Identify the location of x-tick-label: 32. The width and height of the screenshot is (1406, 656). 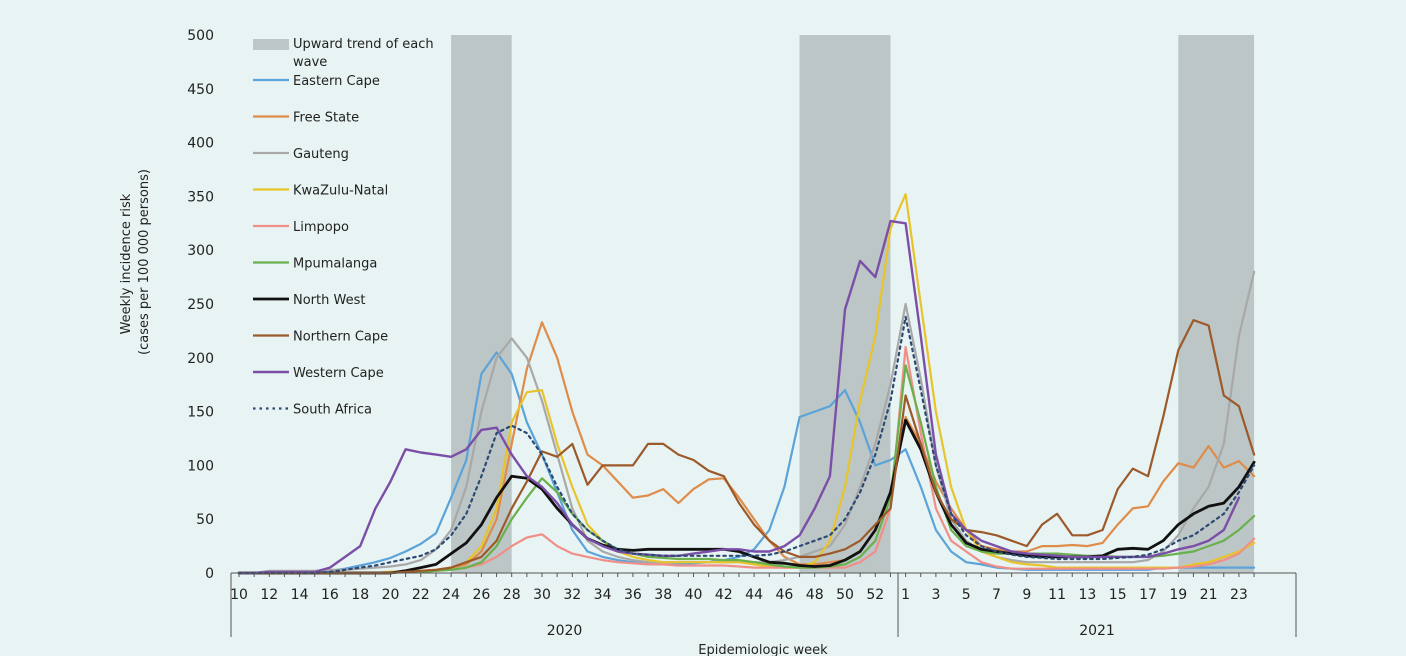
(572, 595).